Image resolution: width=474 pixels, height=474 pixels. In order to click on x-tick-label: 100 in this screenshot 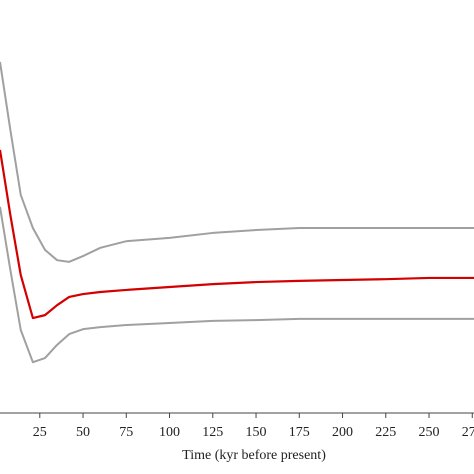, I will do `click(169, 432)`.